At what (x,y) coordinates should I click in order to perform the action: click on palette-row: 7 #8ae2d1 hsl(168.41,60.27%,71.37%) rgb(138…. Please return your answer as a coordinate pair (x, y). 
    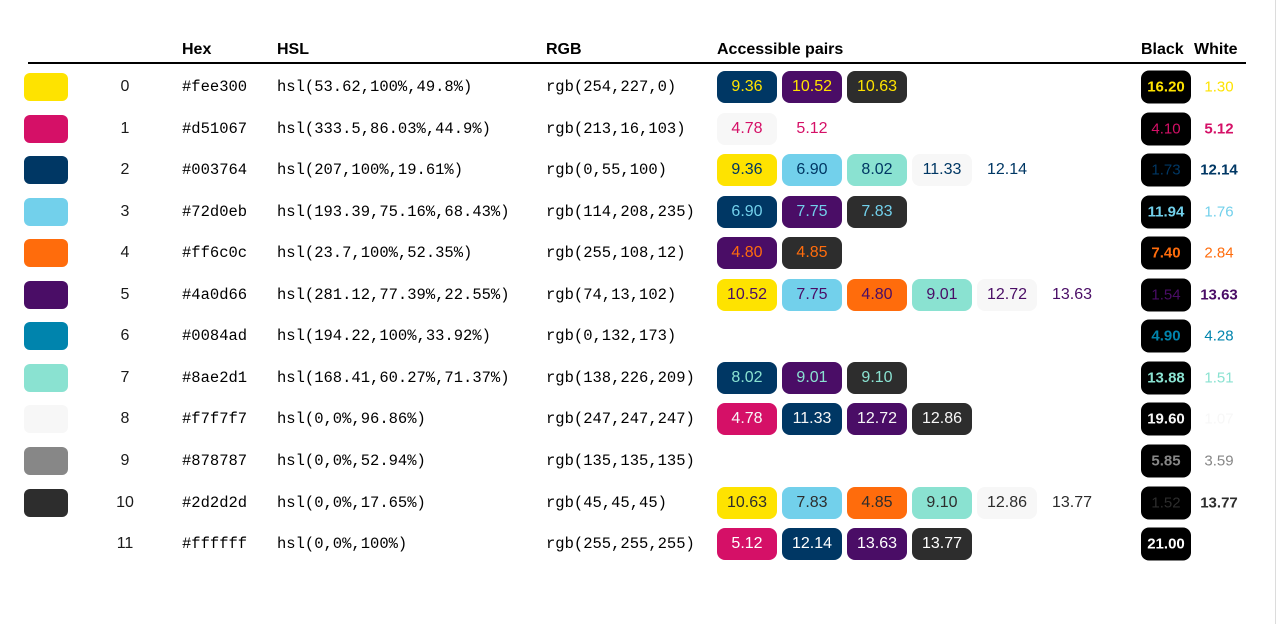
    Looking at the image, I should click on (640, 378).